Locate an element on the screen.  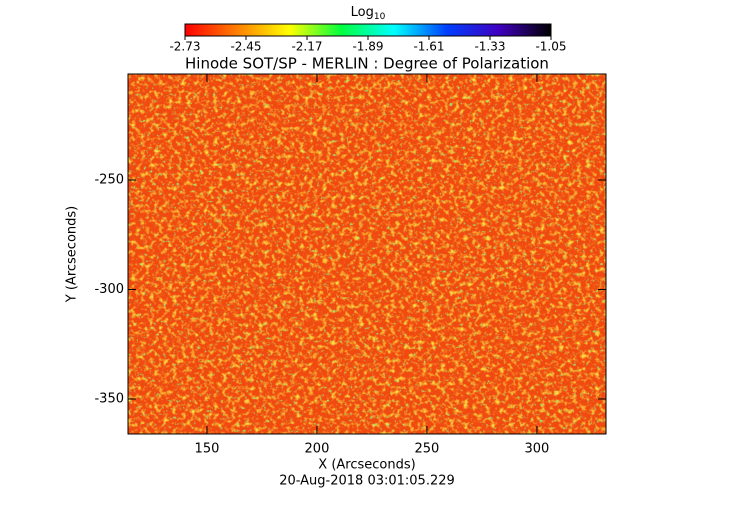
colorbar-tick-label: -2.73 is located at coordinates (184, 47).